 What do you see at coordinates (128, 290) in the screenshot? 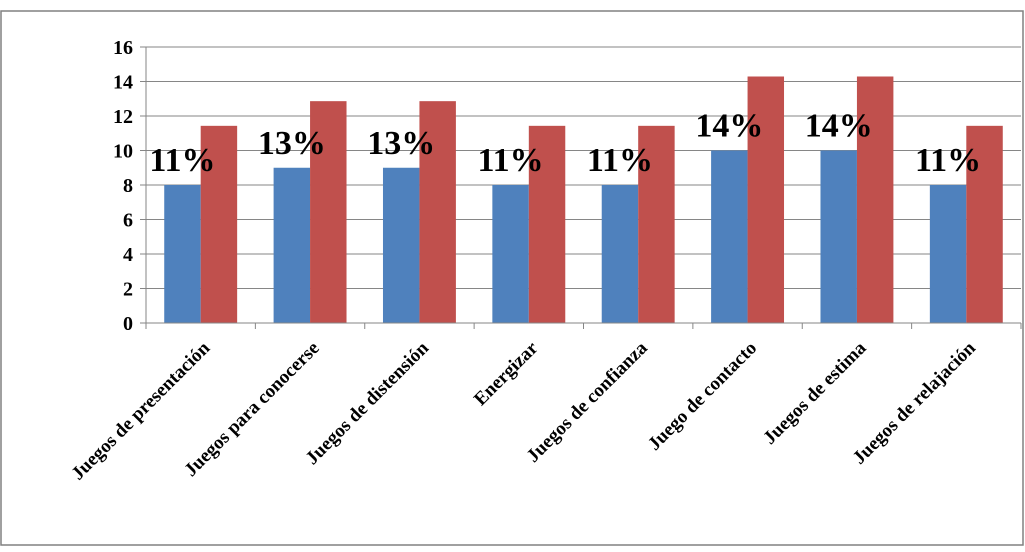
I see `y-tick-label: 2` at bounding box center [128, 290].